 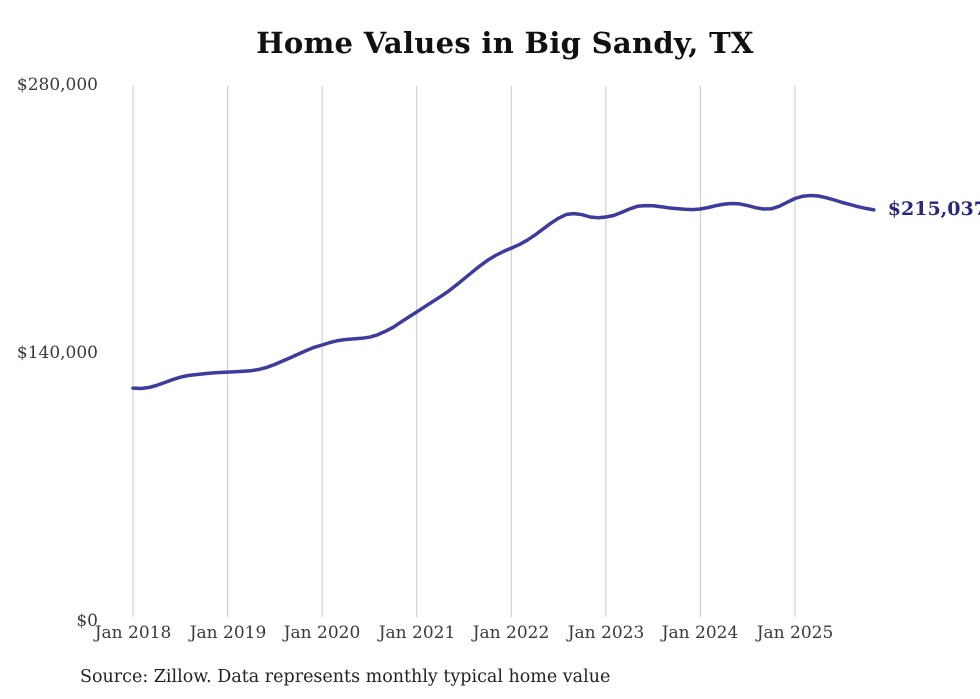 What do you see at coordinates (133, 633) in the screenshot?
I see `x-tick-label-2018: Jan 2018` at bounding box center [133, 633].